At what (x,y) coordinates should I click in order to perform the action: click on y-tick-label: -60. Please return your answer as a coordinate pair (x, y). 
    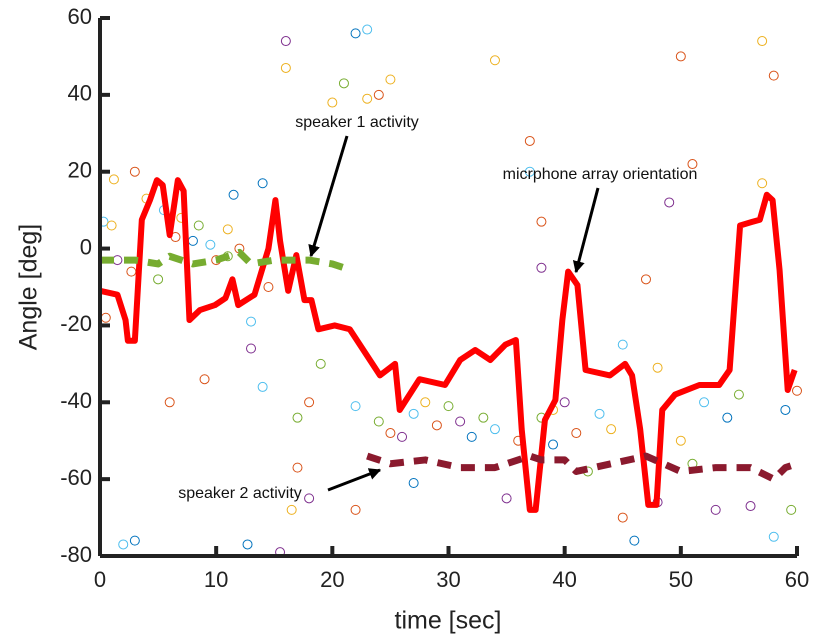
    Looking at the image, I should click on (76, 477).